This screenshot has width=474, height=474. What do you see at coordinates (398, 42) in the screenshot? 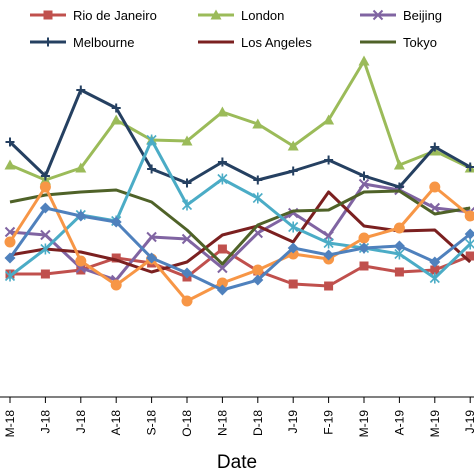
I see `legend-item-6: Tokyo` at bounding box center [398, 42].